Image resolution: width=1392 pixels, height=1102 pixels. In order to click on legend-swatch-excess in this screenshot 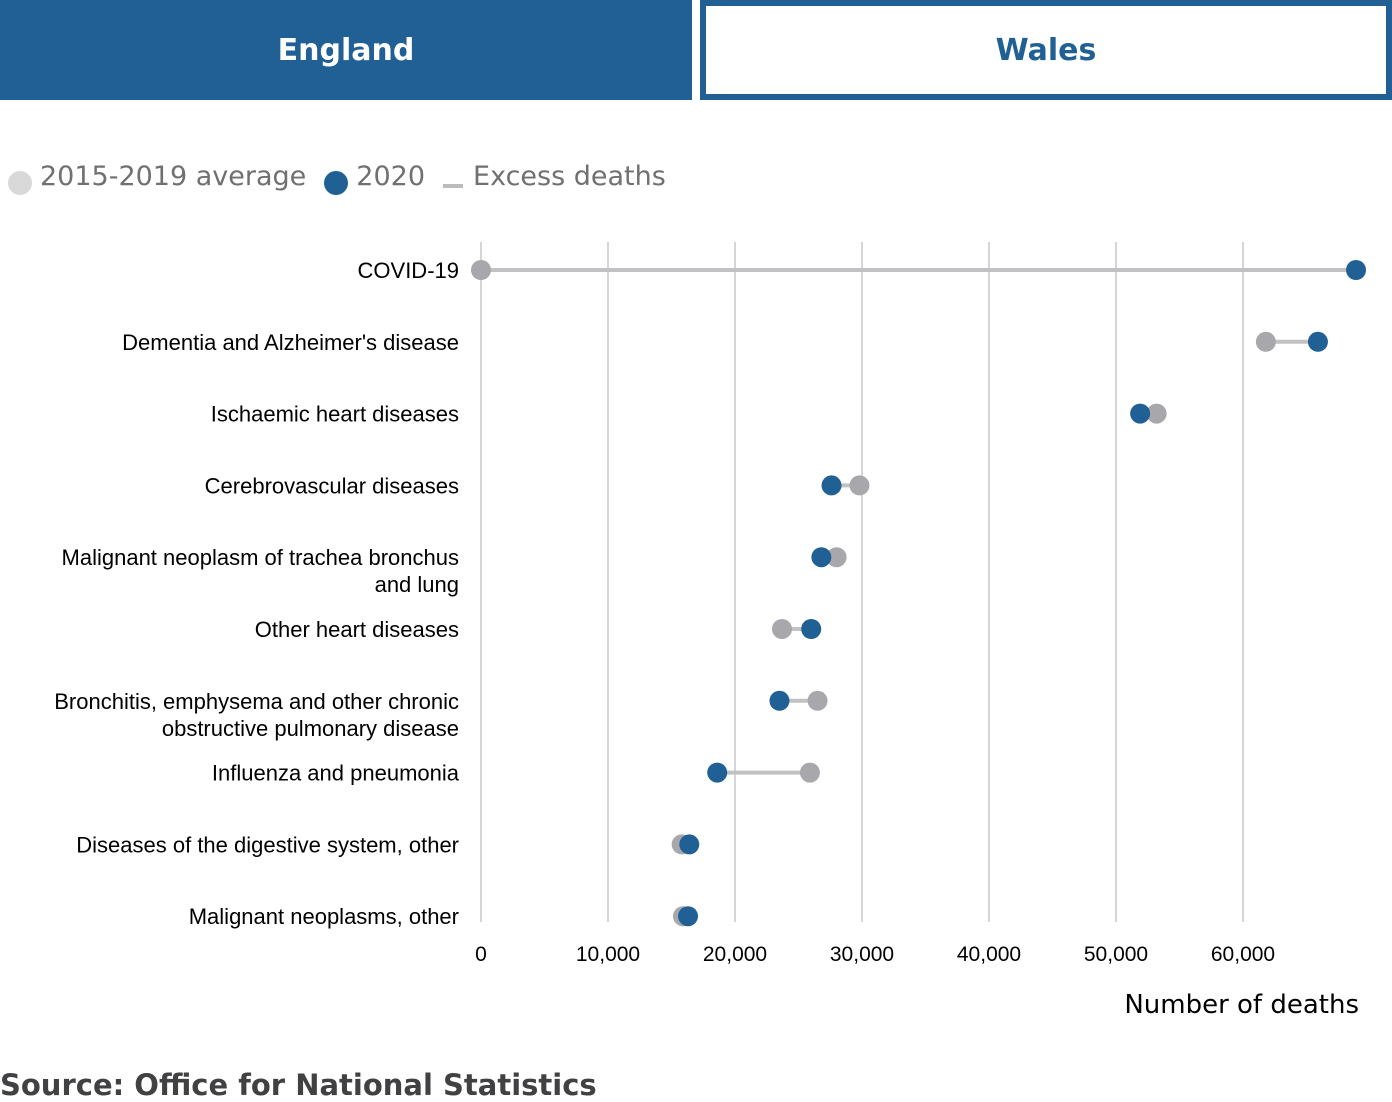, I will do `click(453, 186)`.